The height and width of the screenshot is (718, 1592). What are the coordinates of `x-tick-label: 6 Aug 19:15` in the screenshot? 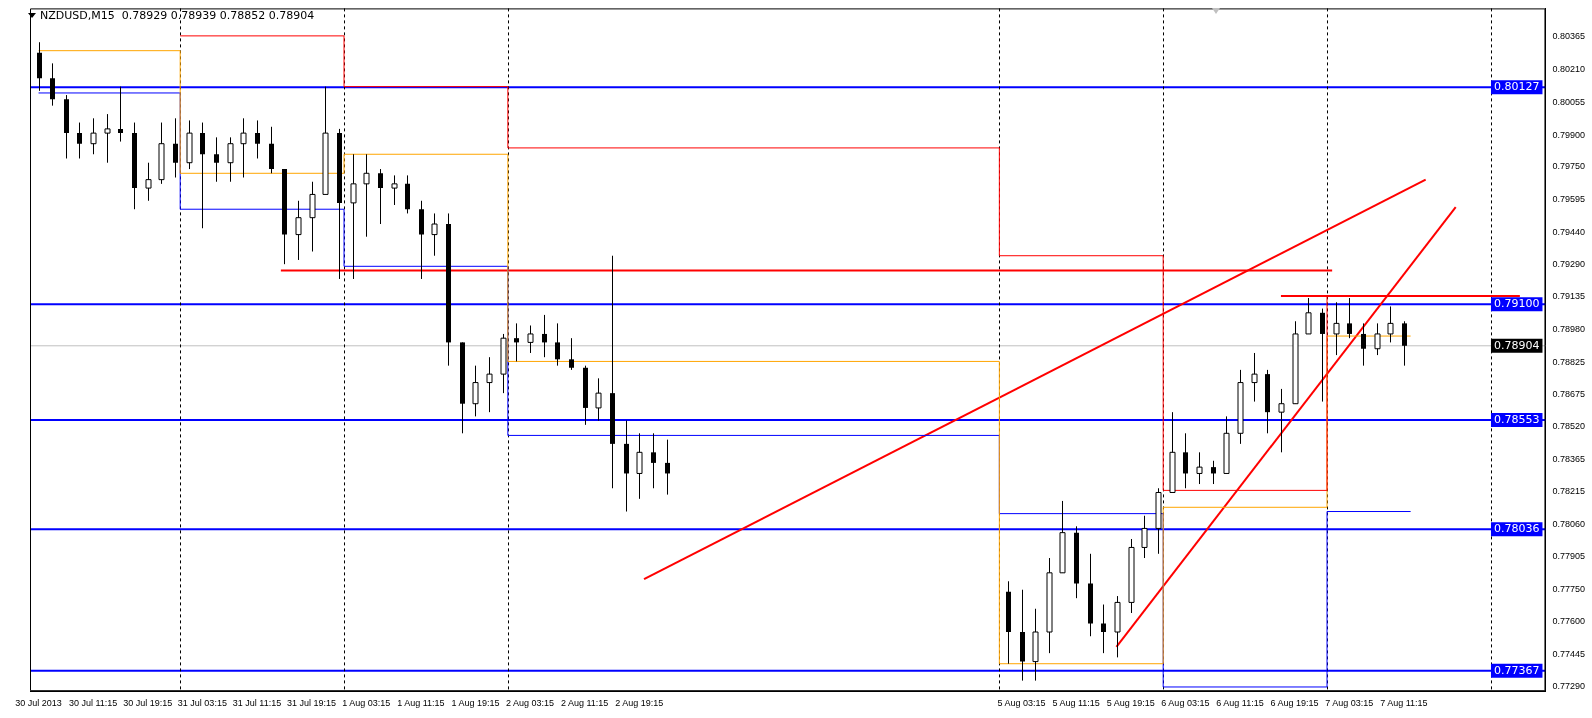 It's located at (1294, 703).